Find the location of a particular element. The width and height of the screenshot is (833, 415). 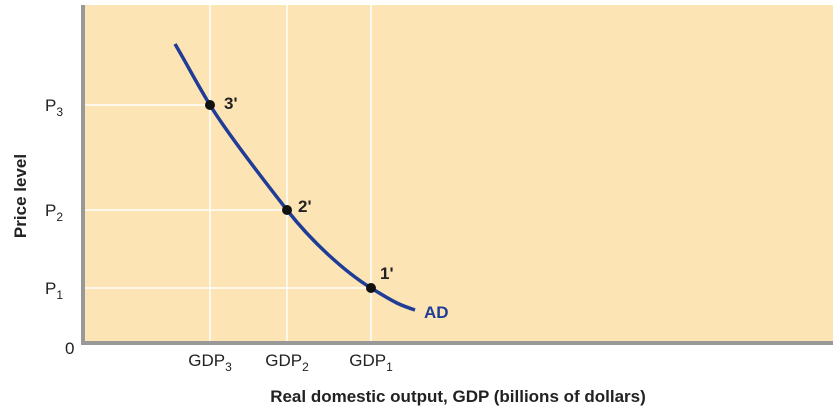

point-label: 1' is located at coordinates (387, 273).